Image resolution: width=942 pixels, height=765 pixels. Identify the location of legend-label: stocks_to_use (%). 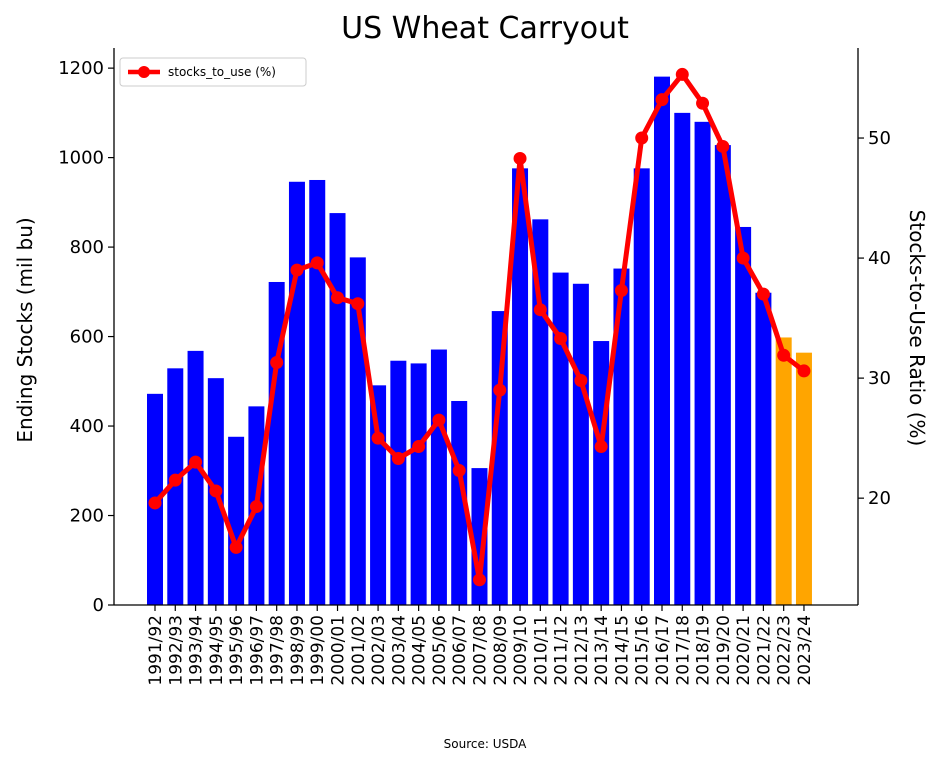
(222, 72).